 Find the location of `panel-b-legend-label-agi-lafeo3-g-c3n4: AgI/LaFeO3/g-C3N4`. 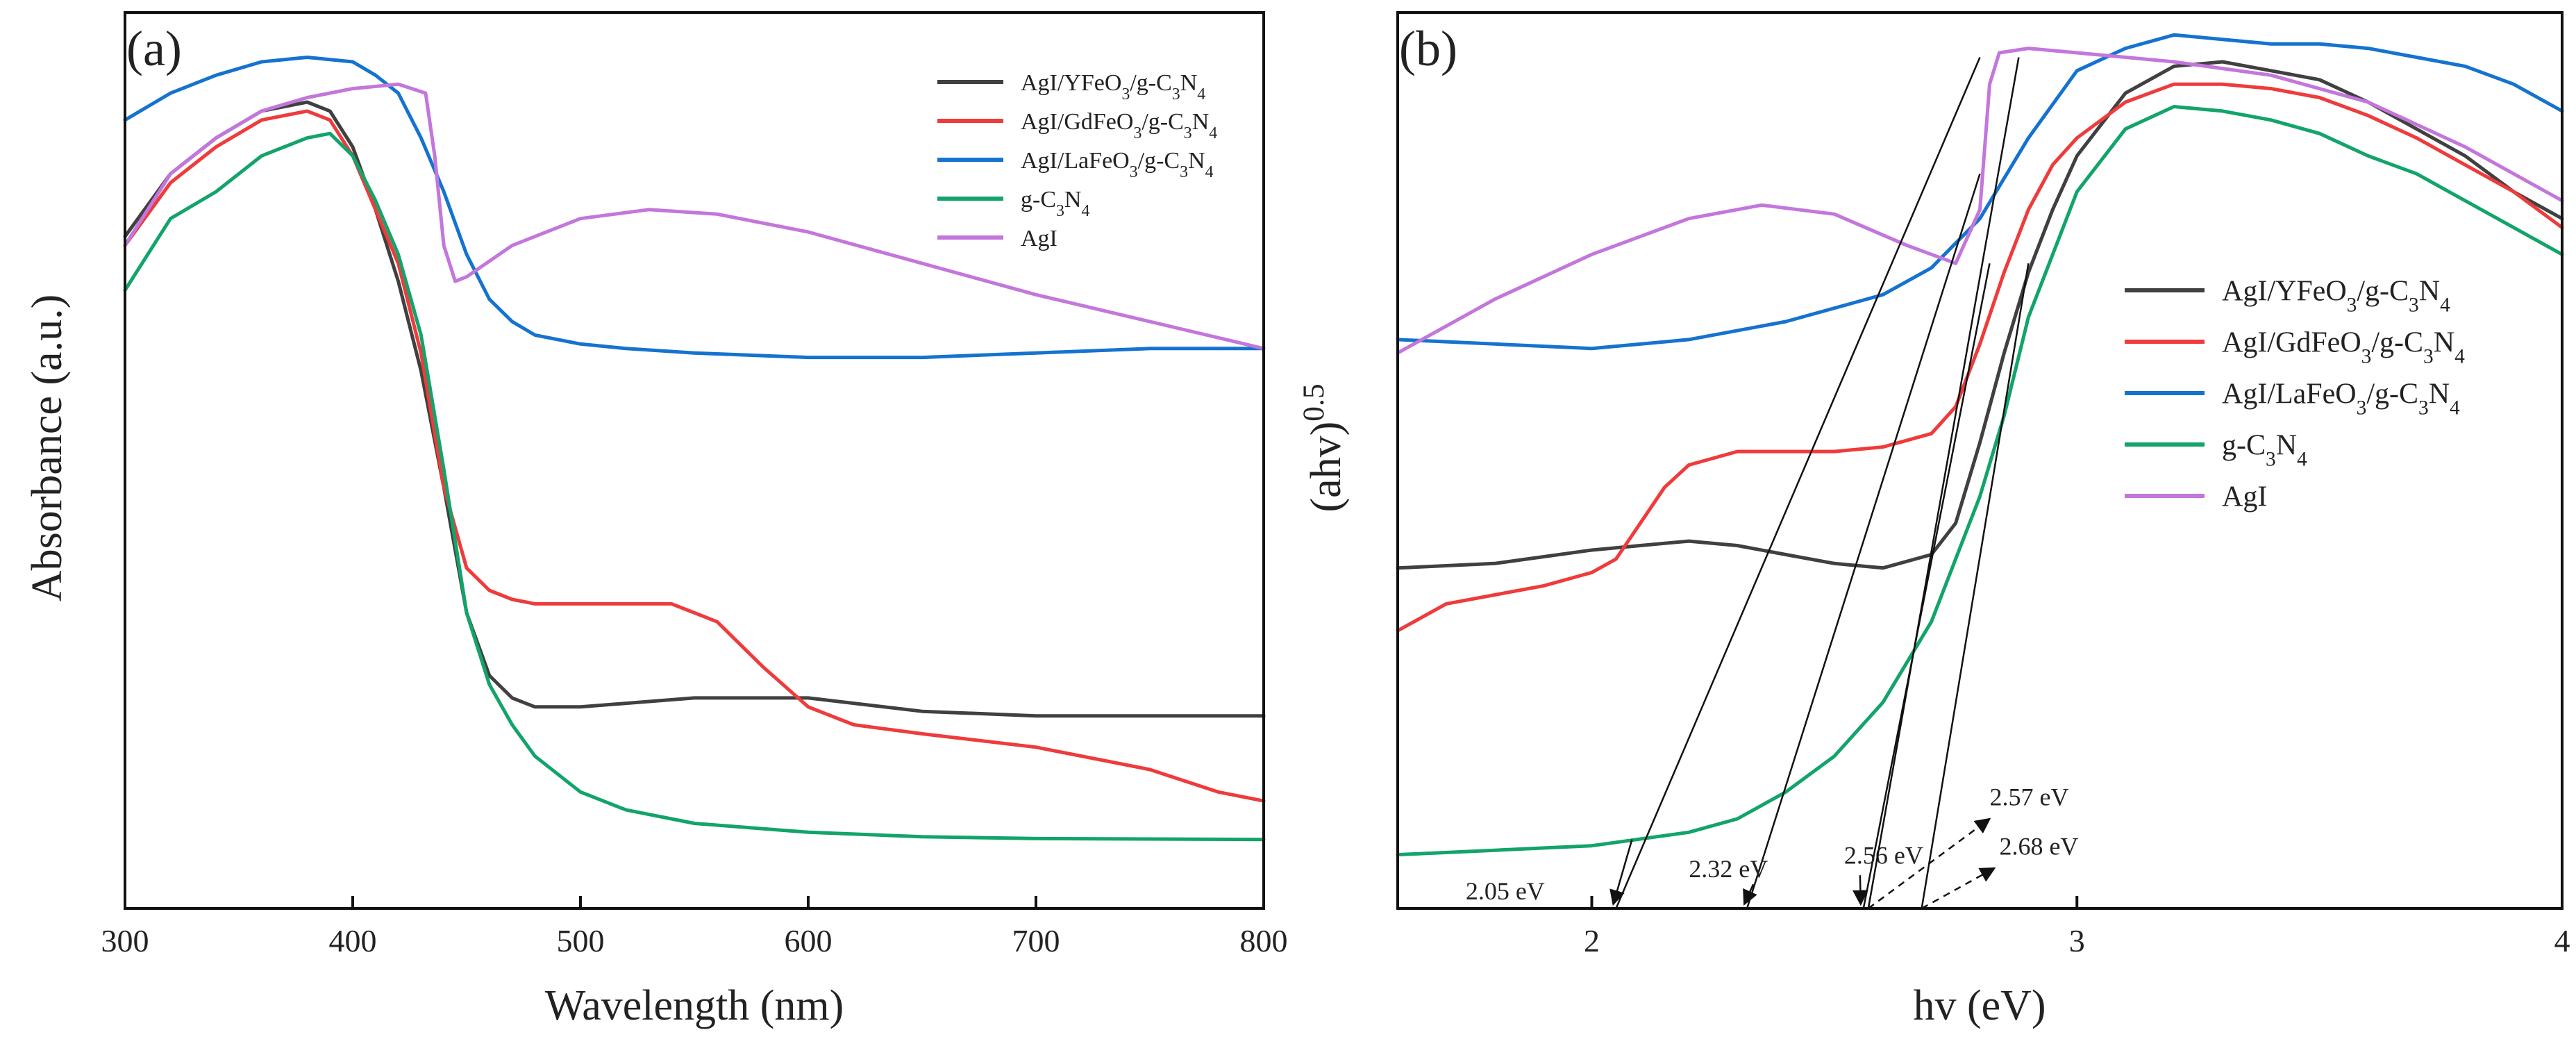

panel-b-legend-label-agi-lafeo3-g-c3n4: AgI/LaFeO3/g-C3N4 is located at coordinates (2341, 399).